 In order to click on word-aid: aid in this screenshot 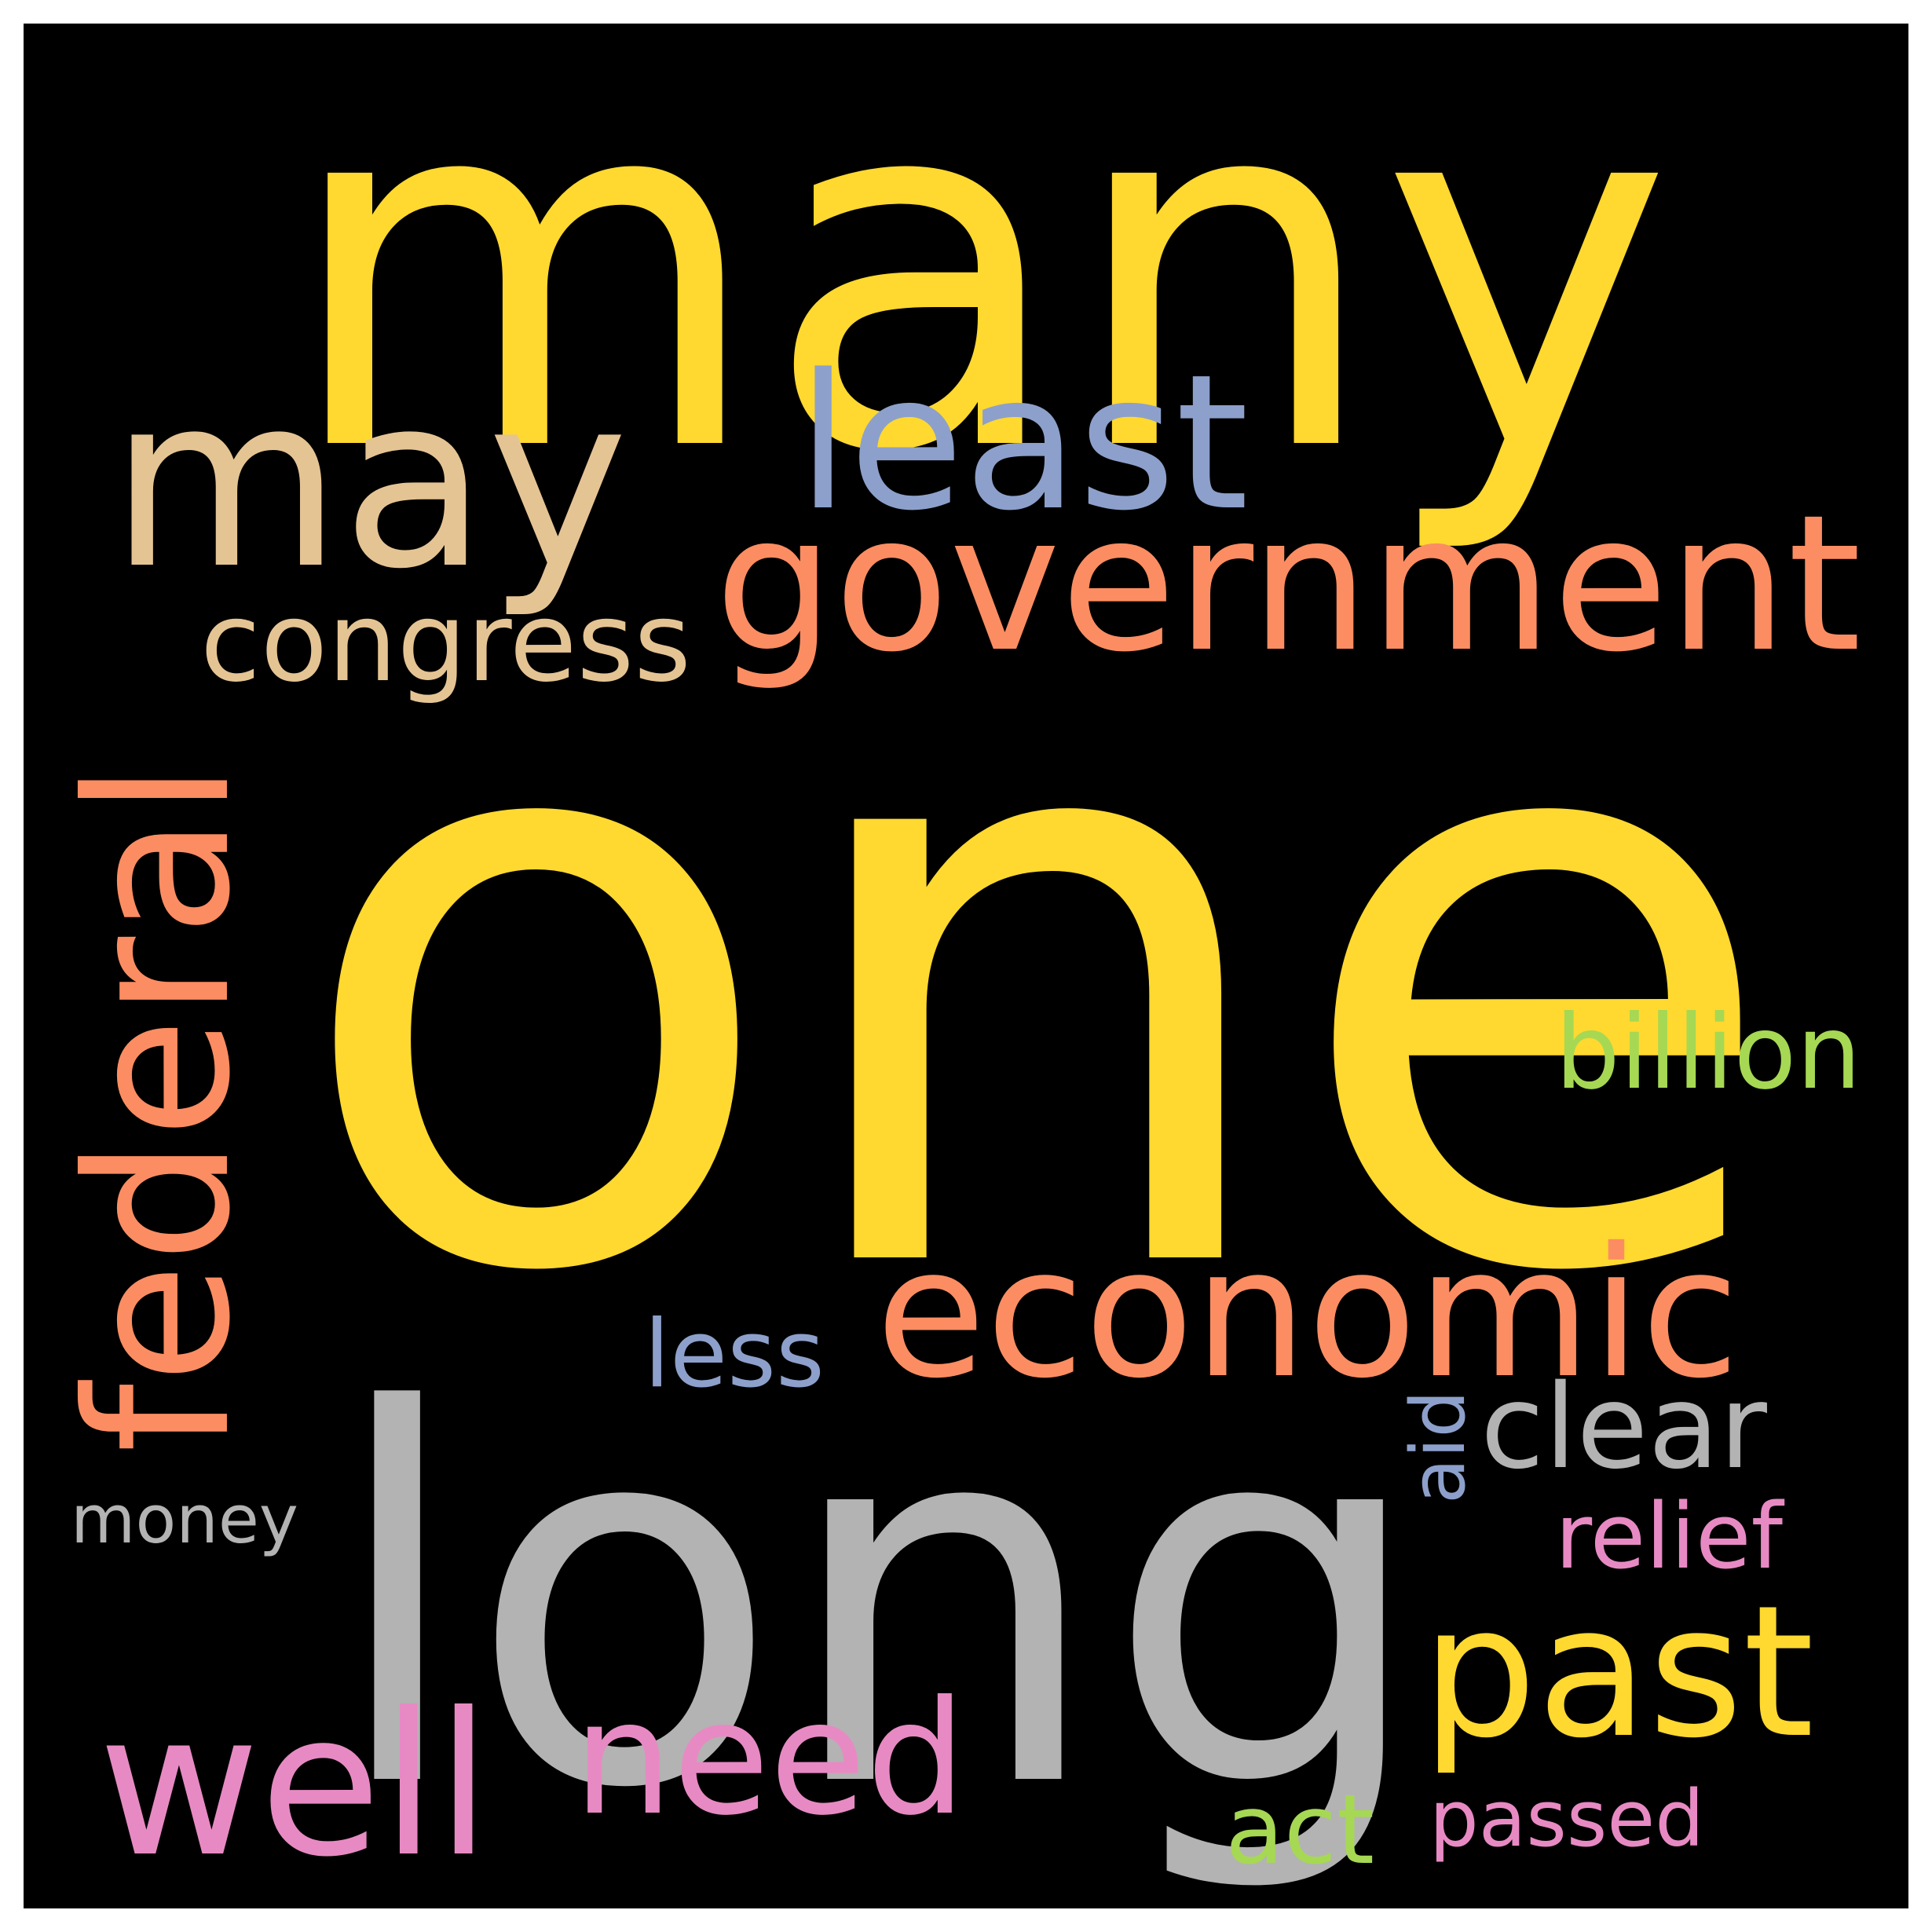, I will do `click(1438, 1447)`.